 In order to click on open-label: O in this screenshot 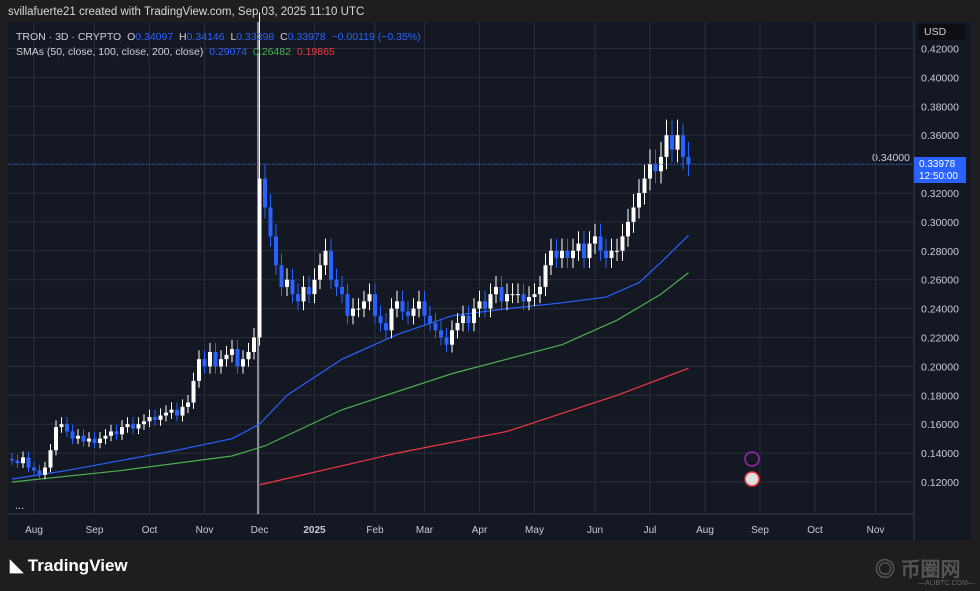, I will do `click(131, 37)`.